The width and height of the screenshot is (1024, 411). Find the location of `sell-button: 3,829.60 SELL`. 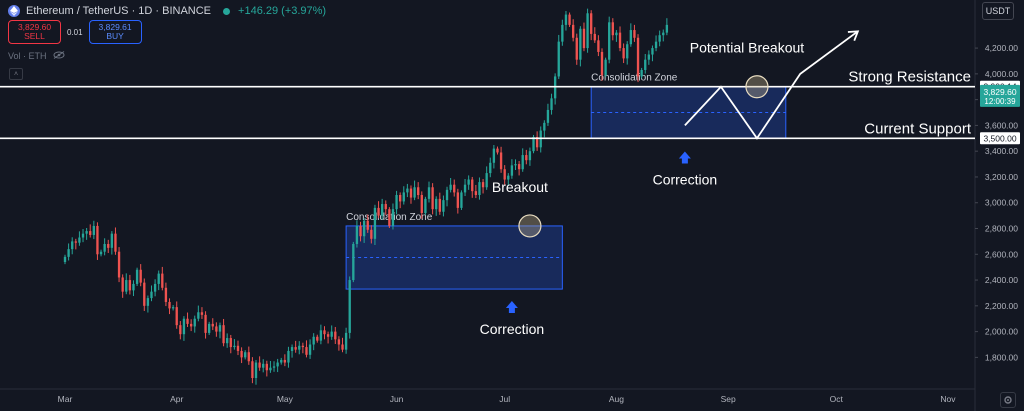

sell-button: 3,829.60 SELL is located at coordinates (34, 32).